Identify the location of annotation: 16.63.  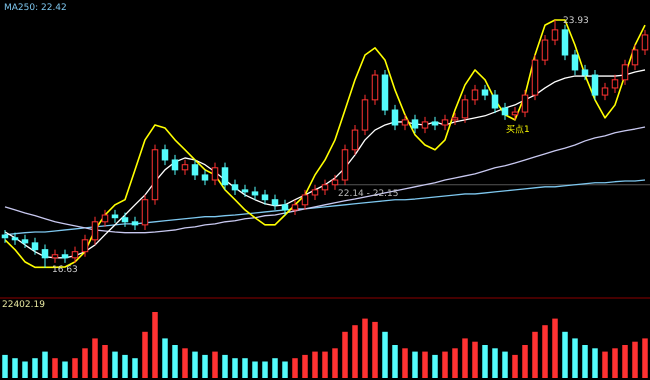
(65, 270).